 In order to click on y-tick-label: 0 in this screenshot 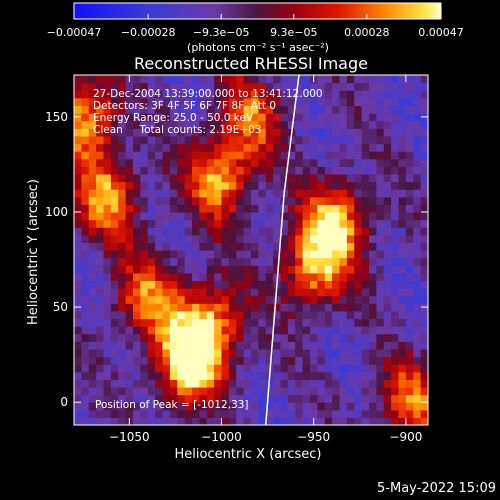, I will do `click(64, 402)`.